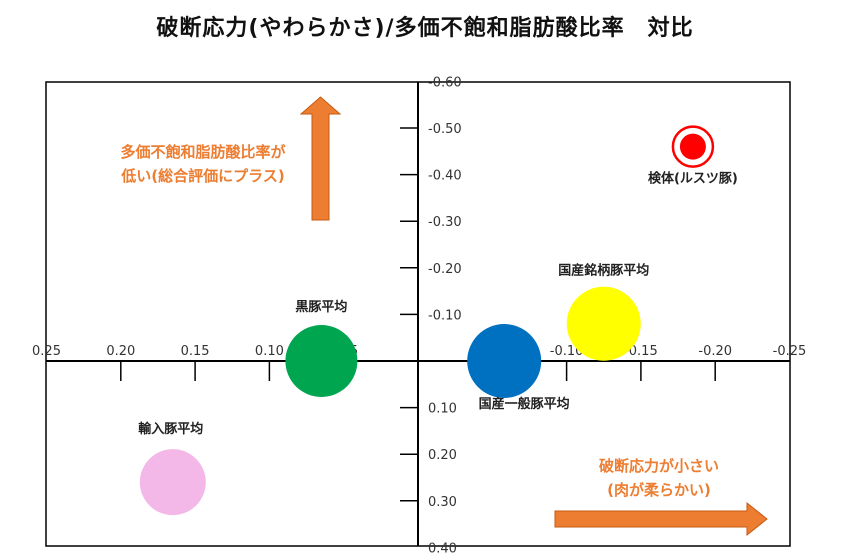 This screenshot has height=560, width=850. What do you see at coordinates (445, 269) in the screenshot?
I see `y-tick-label: -0.20` at bounding box center [445, 269].